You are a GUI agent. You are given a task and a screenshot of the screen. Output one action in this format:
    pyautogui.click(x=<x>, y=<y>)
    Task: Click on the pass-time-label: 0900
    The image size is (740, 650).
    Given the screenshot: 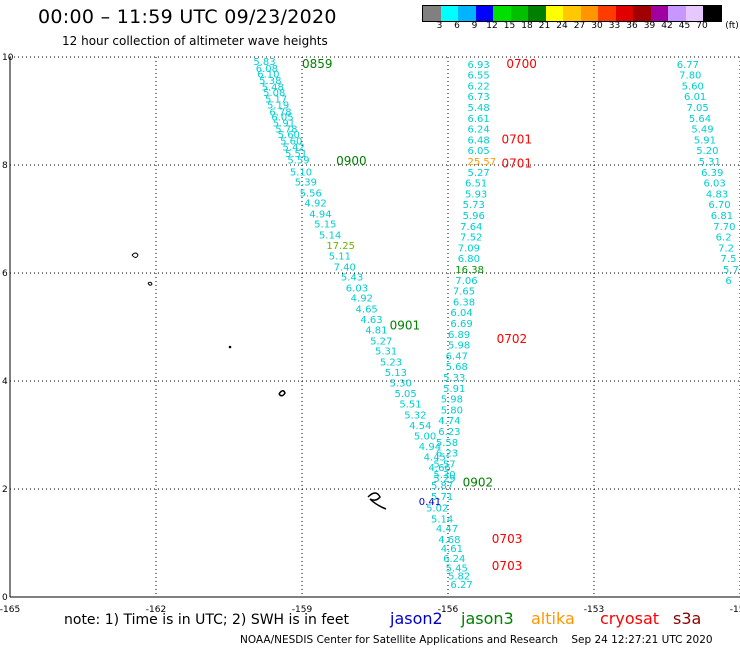 What is the action you would take?
    pyautogui.click(x=351, y=161)
    